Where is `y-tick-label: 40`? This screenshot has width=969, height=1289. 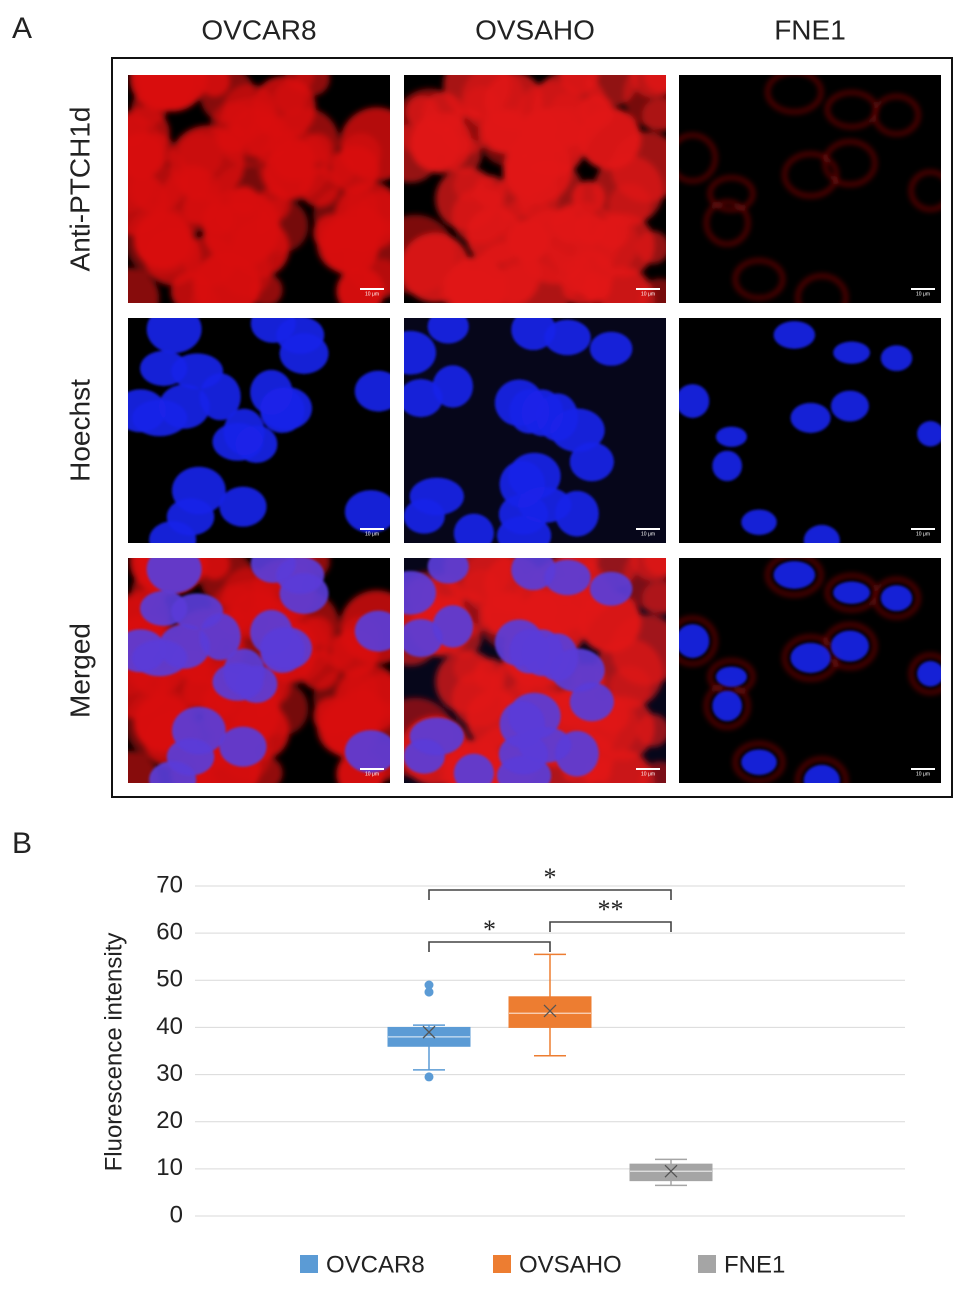 y-tick-label: 40 is located at coordinates (169, 1026).